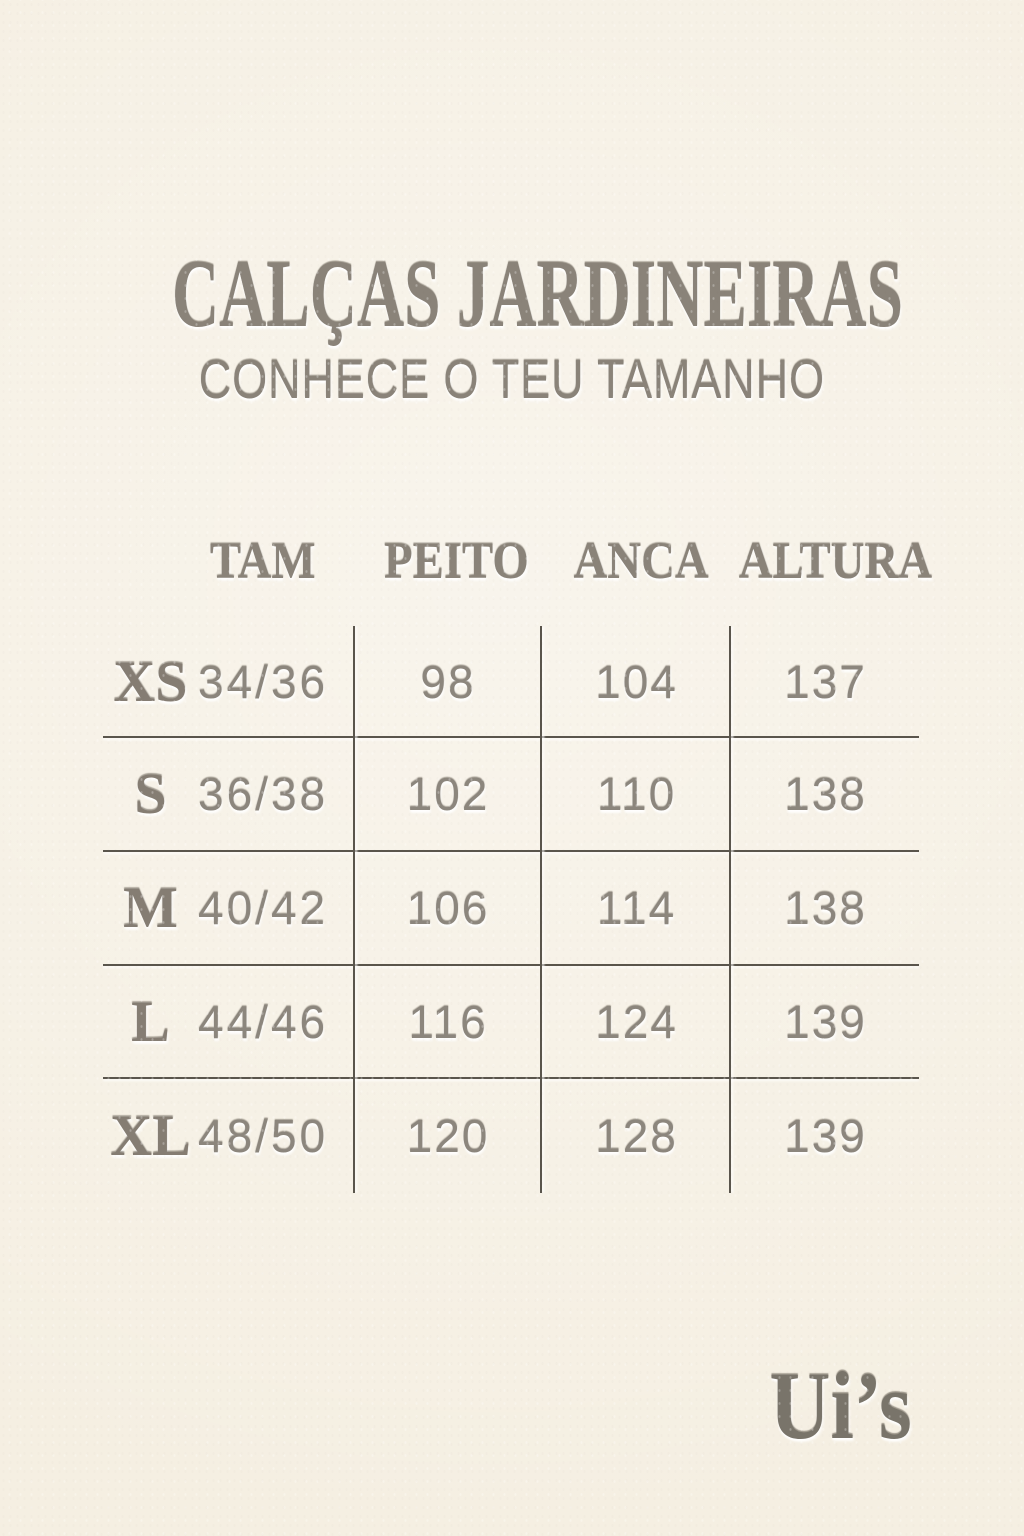 Image resolution: width=1024 pixels, height=1536 pixels. I want to click on size-range: 48/50, so click(263, 1135).